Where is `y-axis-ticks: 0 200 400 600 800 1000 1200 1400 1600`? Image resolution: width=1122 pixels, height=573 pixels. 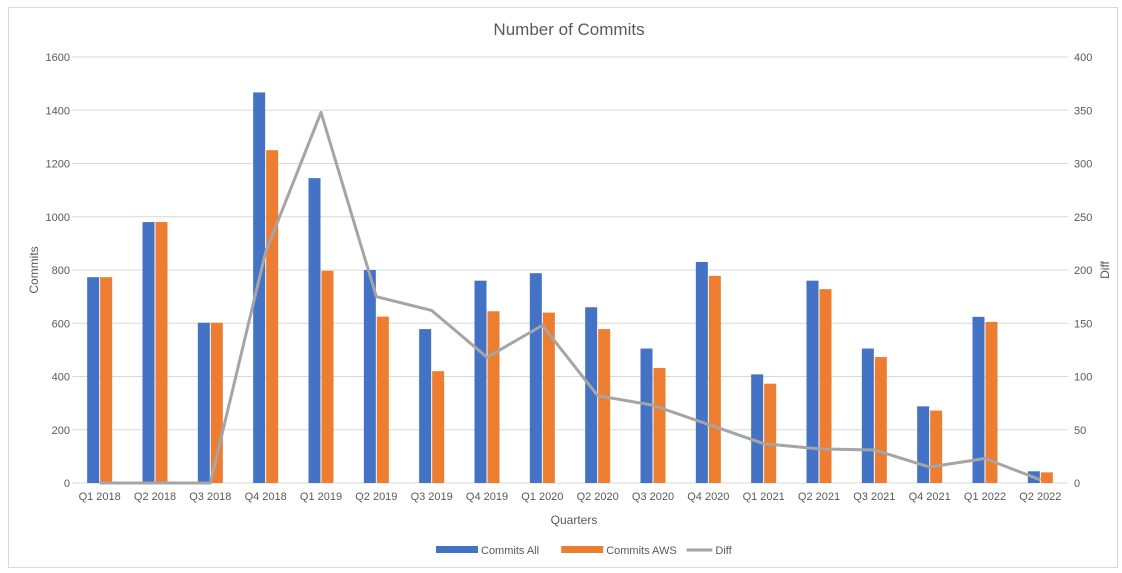 y-axis-ticks: 0 200 400 600 800 1000 1200 1400 1600 is located at coordinates (58, 271).